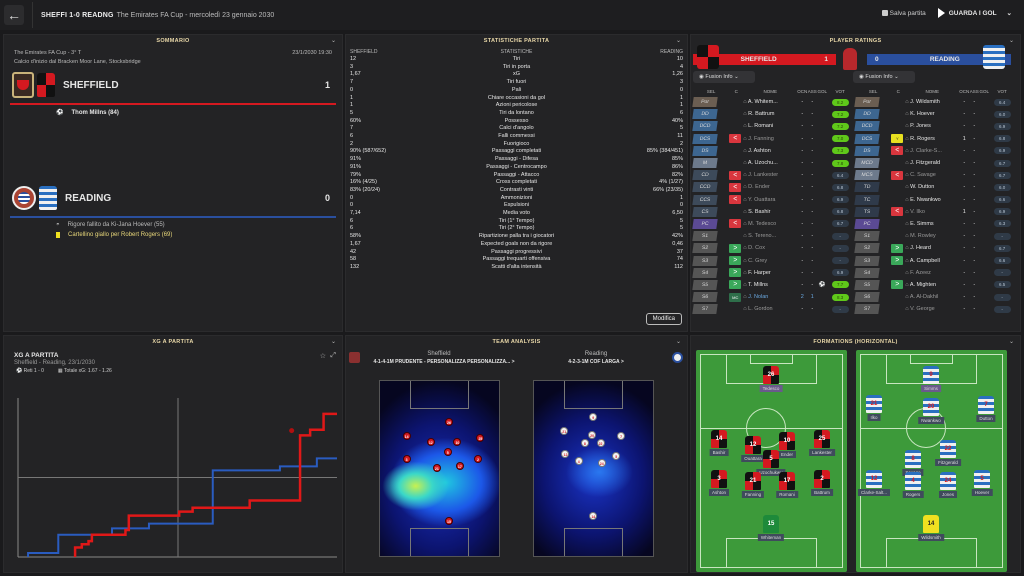  Describe the element at coordinates (758, 260) in the screenshot. I see `player-name: C. Grey` at that location.